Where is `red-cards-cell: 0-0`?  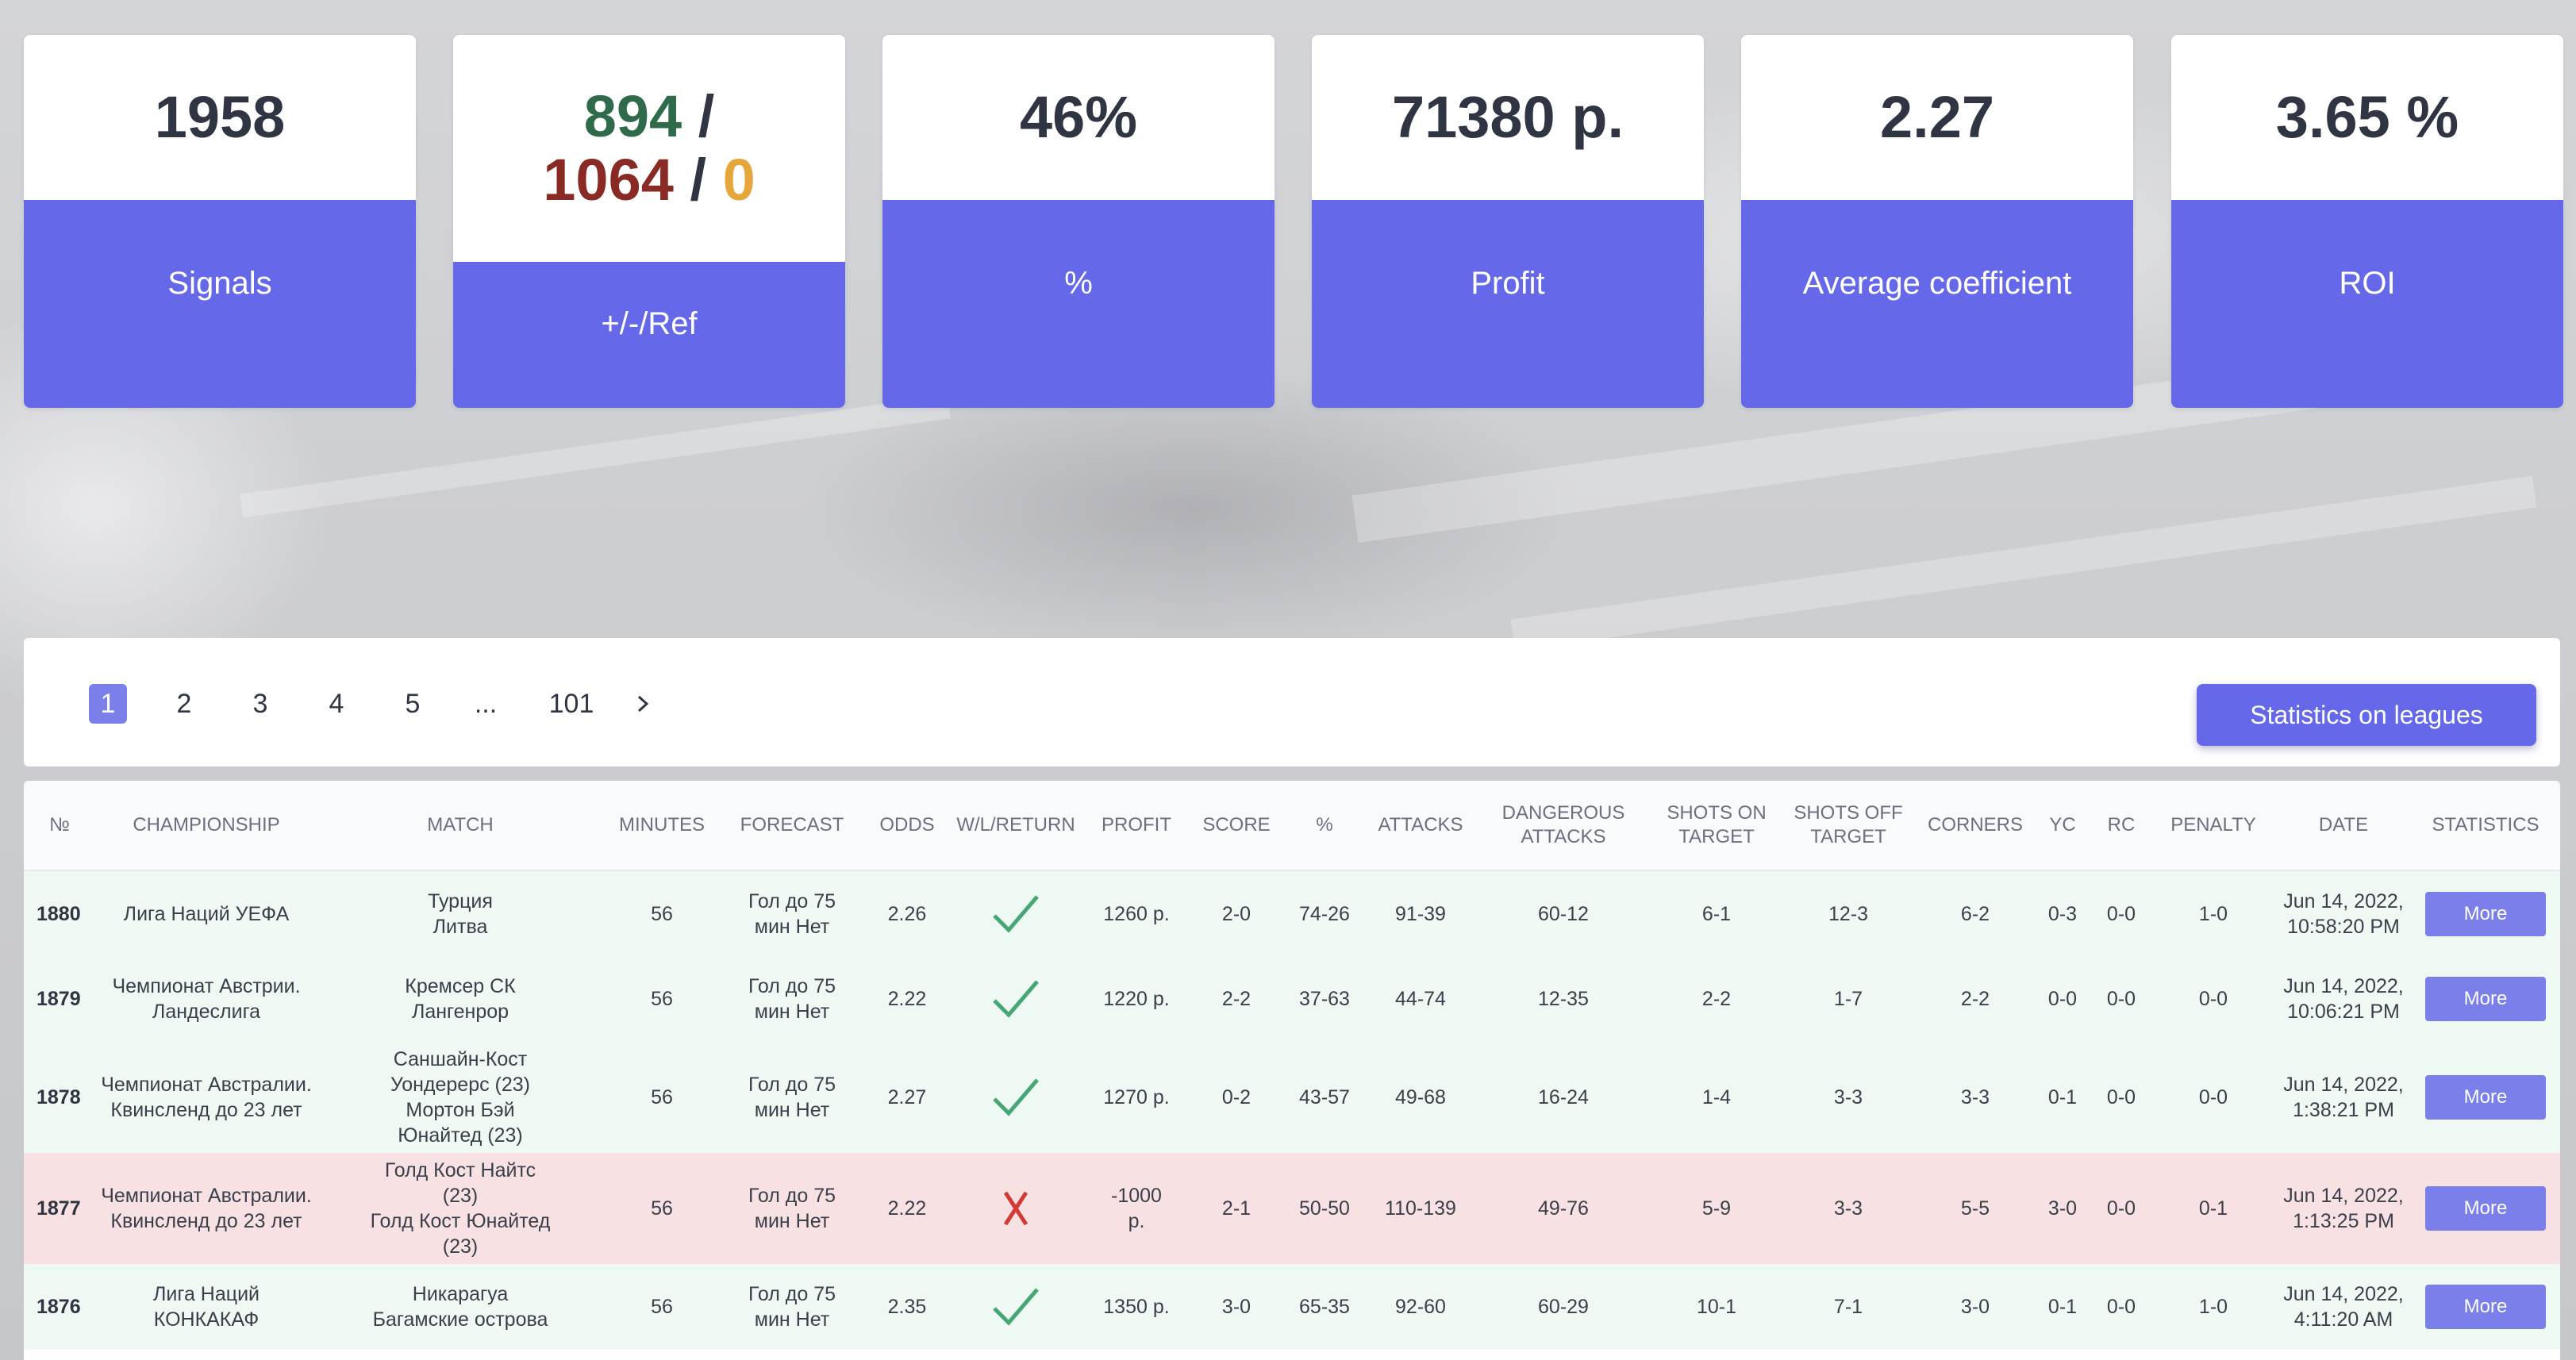
red-cards-cell: 0-0 is located at coordinates (2121, 1208).